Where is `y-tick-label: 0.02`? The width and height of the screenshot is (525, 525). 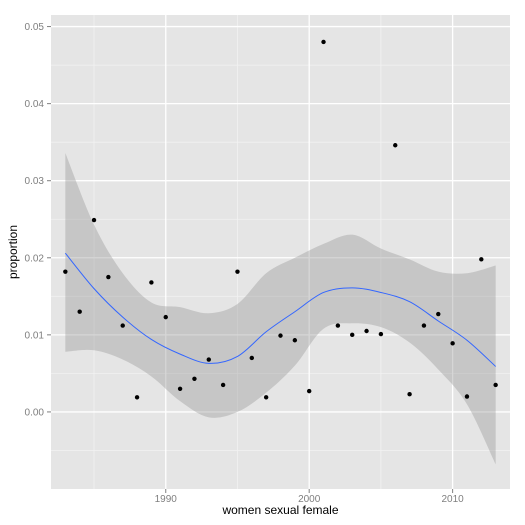
y-tick-label: 0.02 is located at coordinates (35, 258).